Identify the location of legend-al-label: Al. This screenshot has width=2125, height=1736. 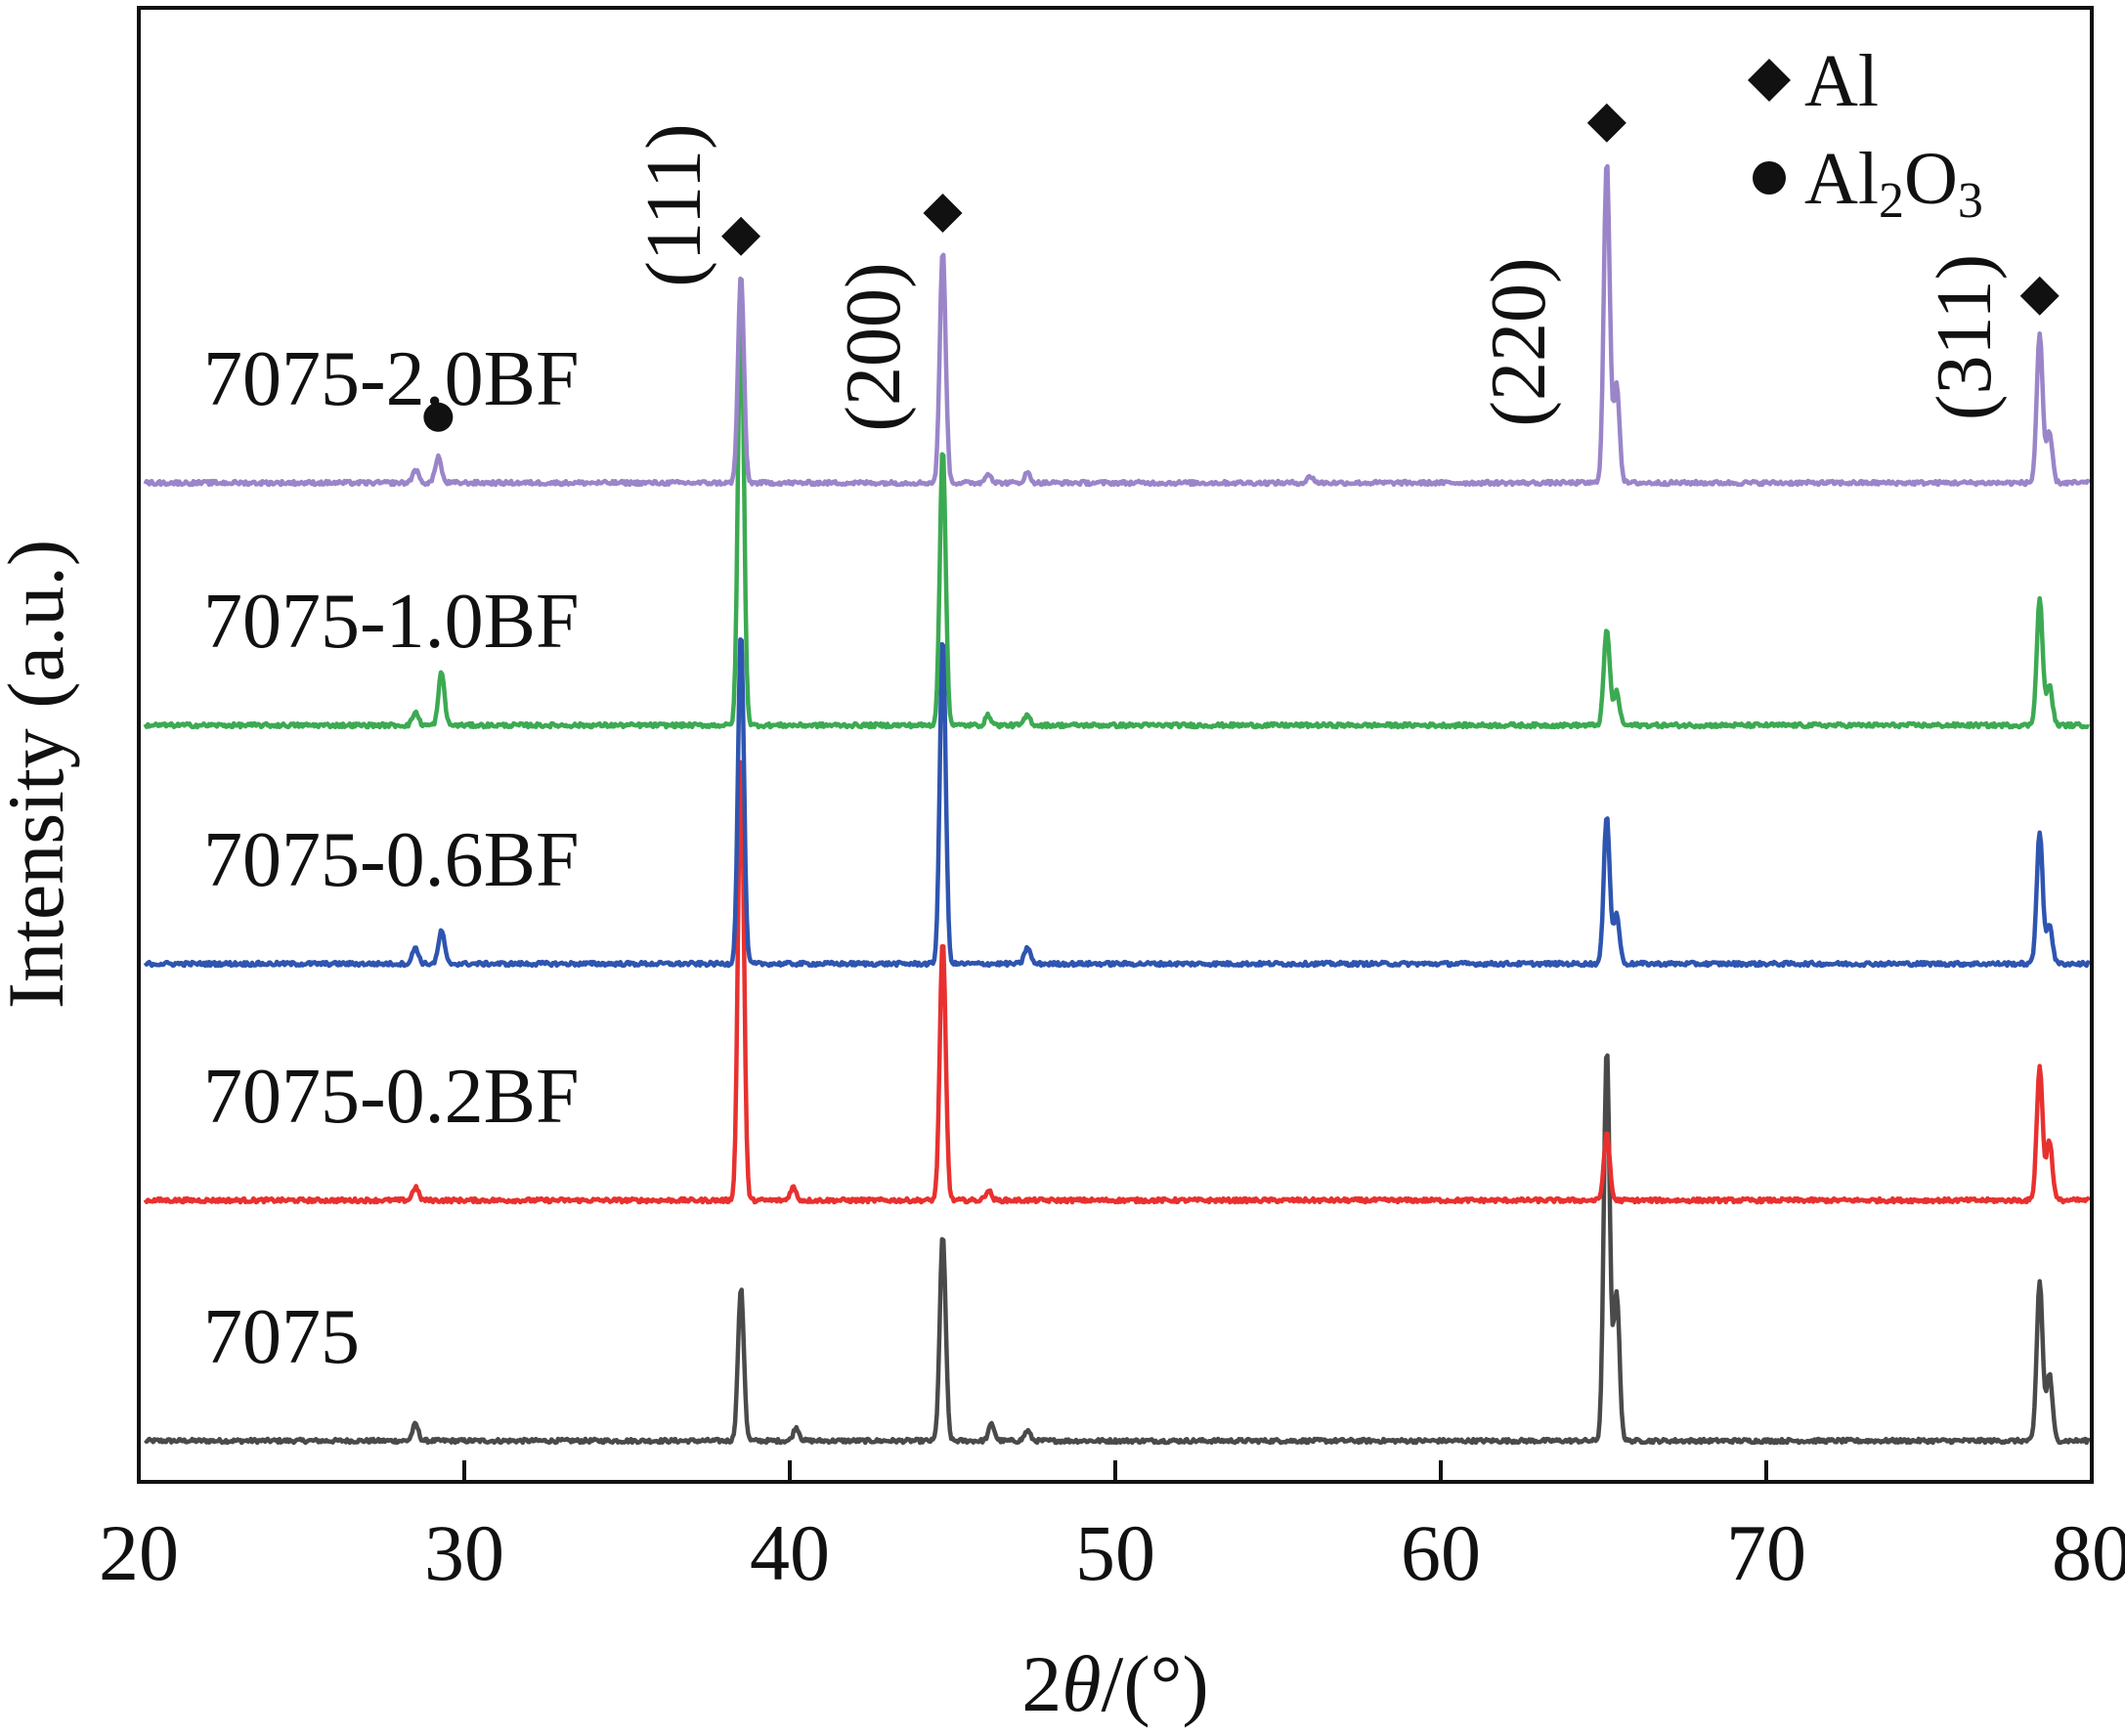
(1841, 81).